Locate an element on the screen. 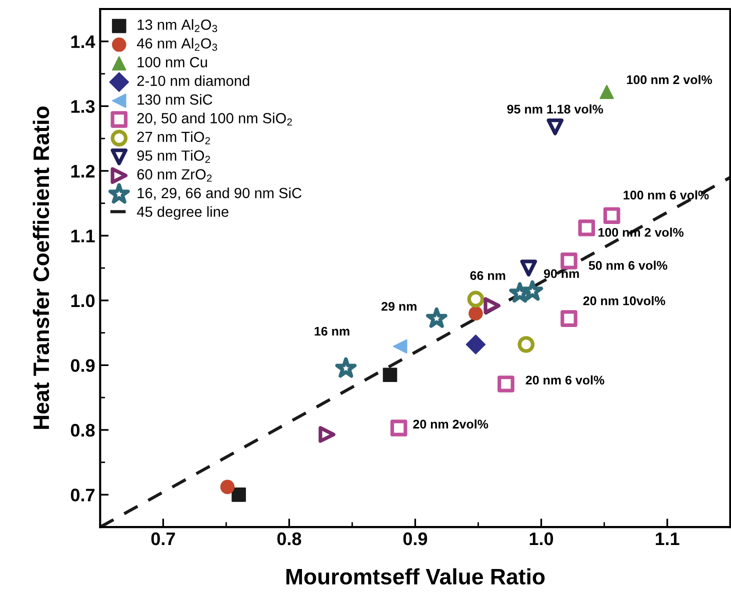  annotation: 95 nm 1.18 vol% is located at coordinates (555, 109).